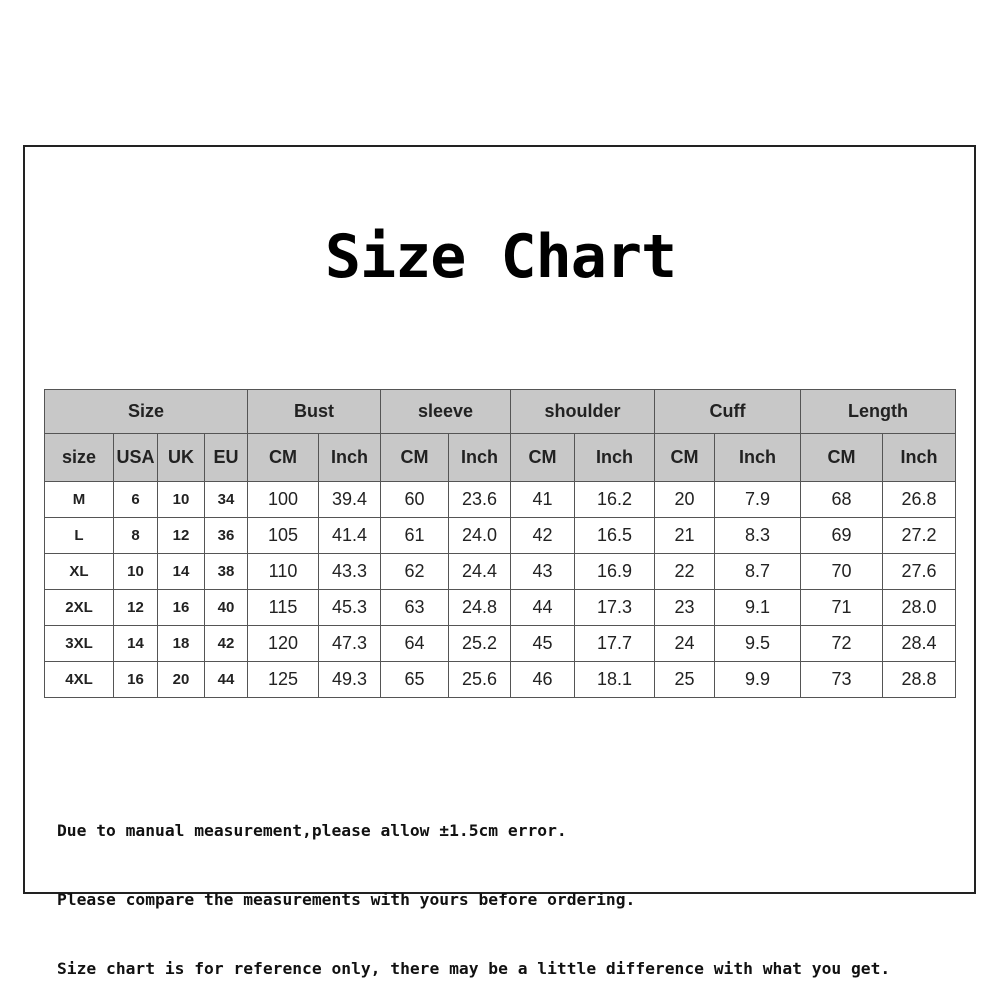  What do you see at coordinates (226, 457) in the screenshot?
I see `sub-header: EU` at bounding box center [226, 457].